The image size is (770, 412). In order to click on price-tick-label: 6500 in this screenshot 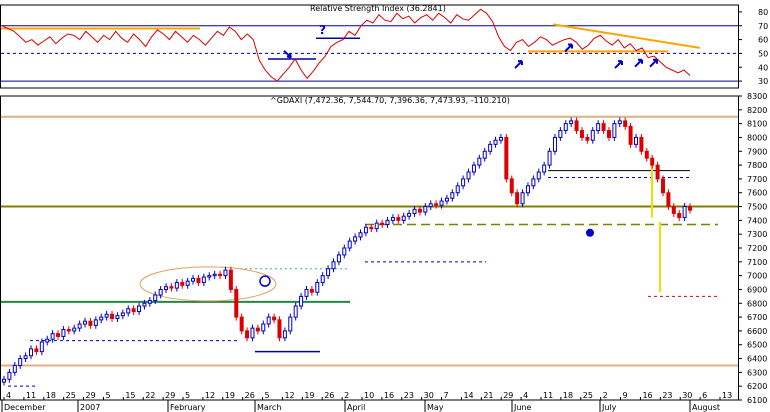, I will do `click(757, 345)`.